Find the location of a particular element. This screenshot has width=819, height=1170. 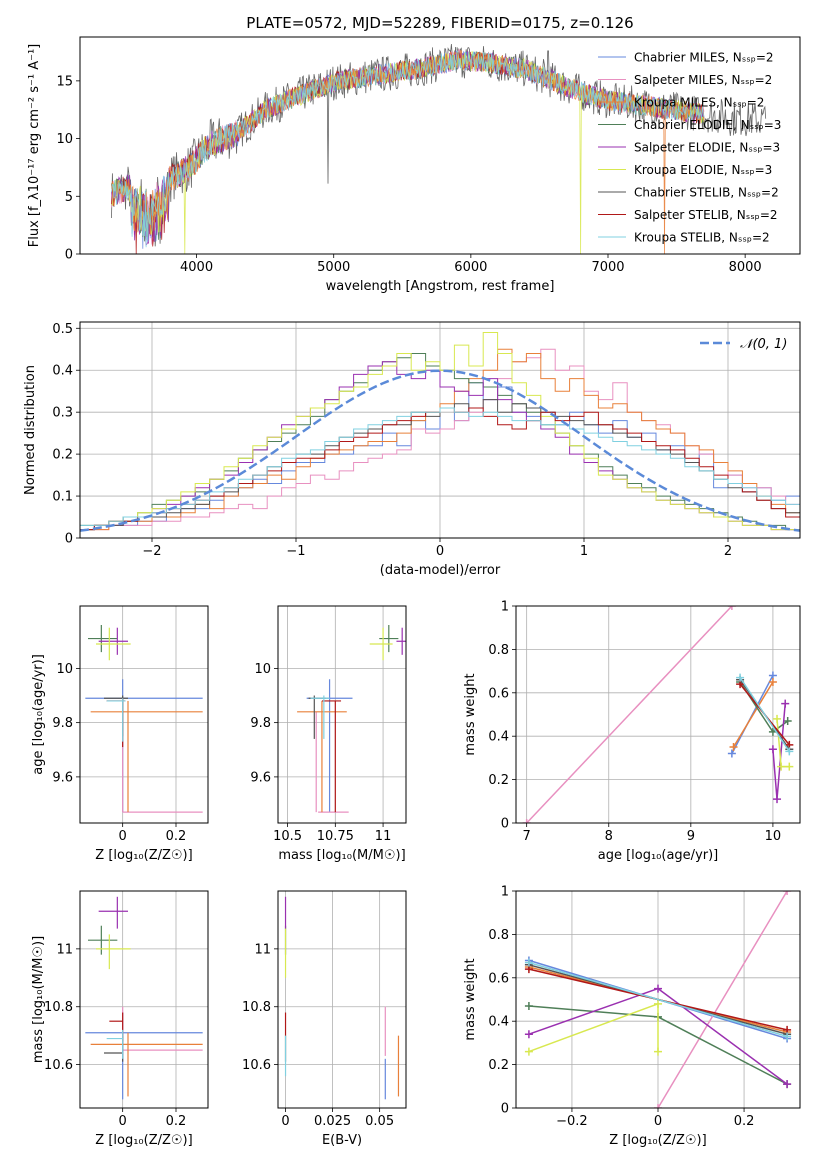

legend: 𝒩(0, 1) is located at coordinates (743, 344).